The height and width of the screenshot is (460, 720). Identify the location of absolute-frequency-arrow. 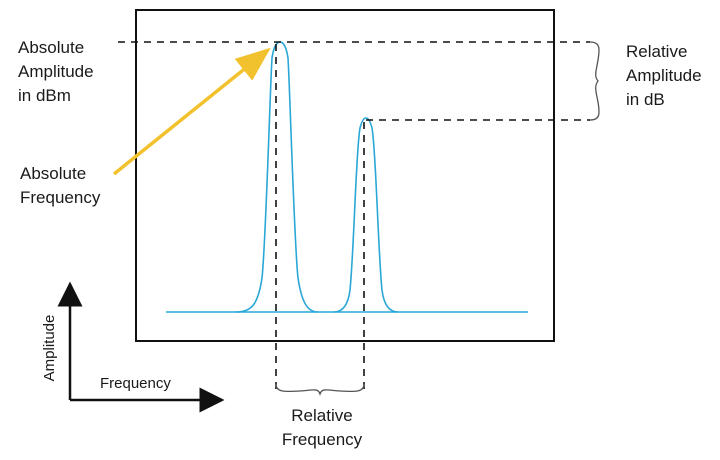
(191, 111).